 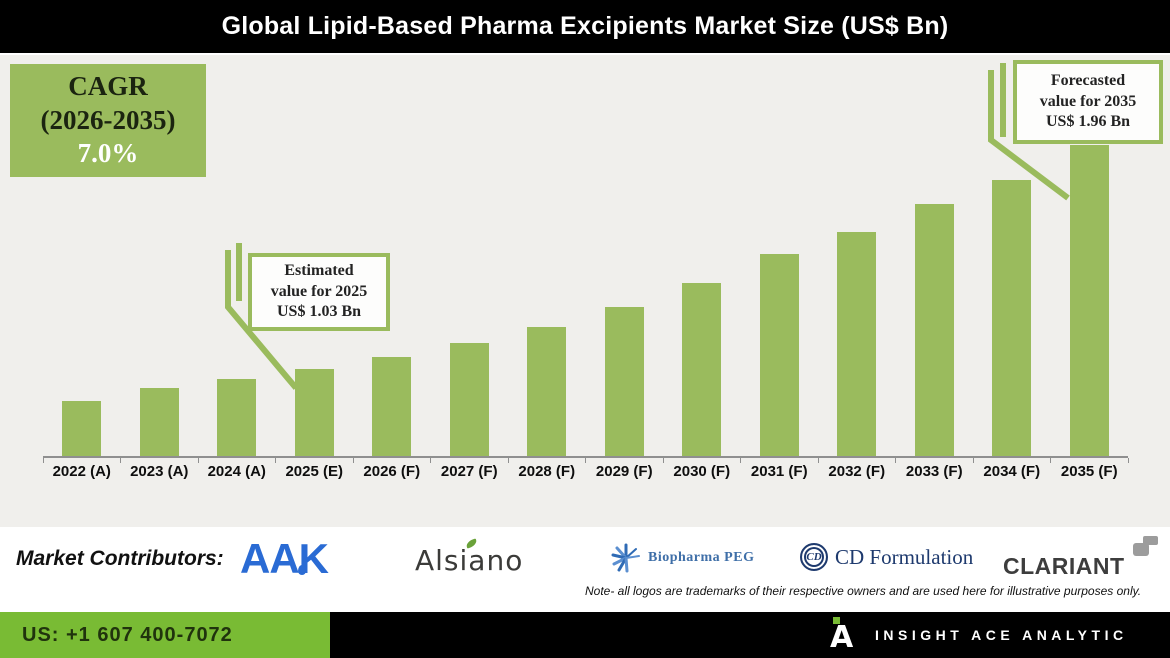 I want to click on x-axis-label: 2034 (F), so click(x=1012, y=471).